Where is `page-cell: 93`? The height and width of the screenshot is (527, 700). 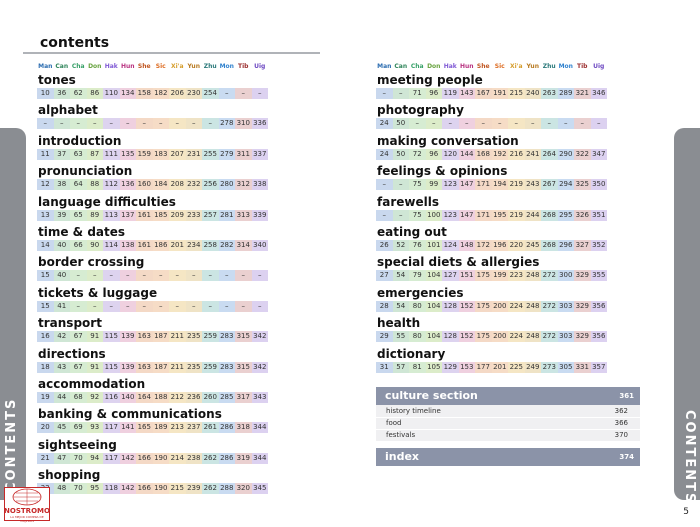 page-cell: 93 is located at coordinates (94, 428).